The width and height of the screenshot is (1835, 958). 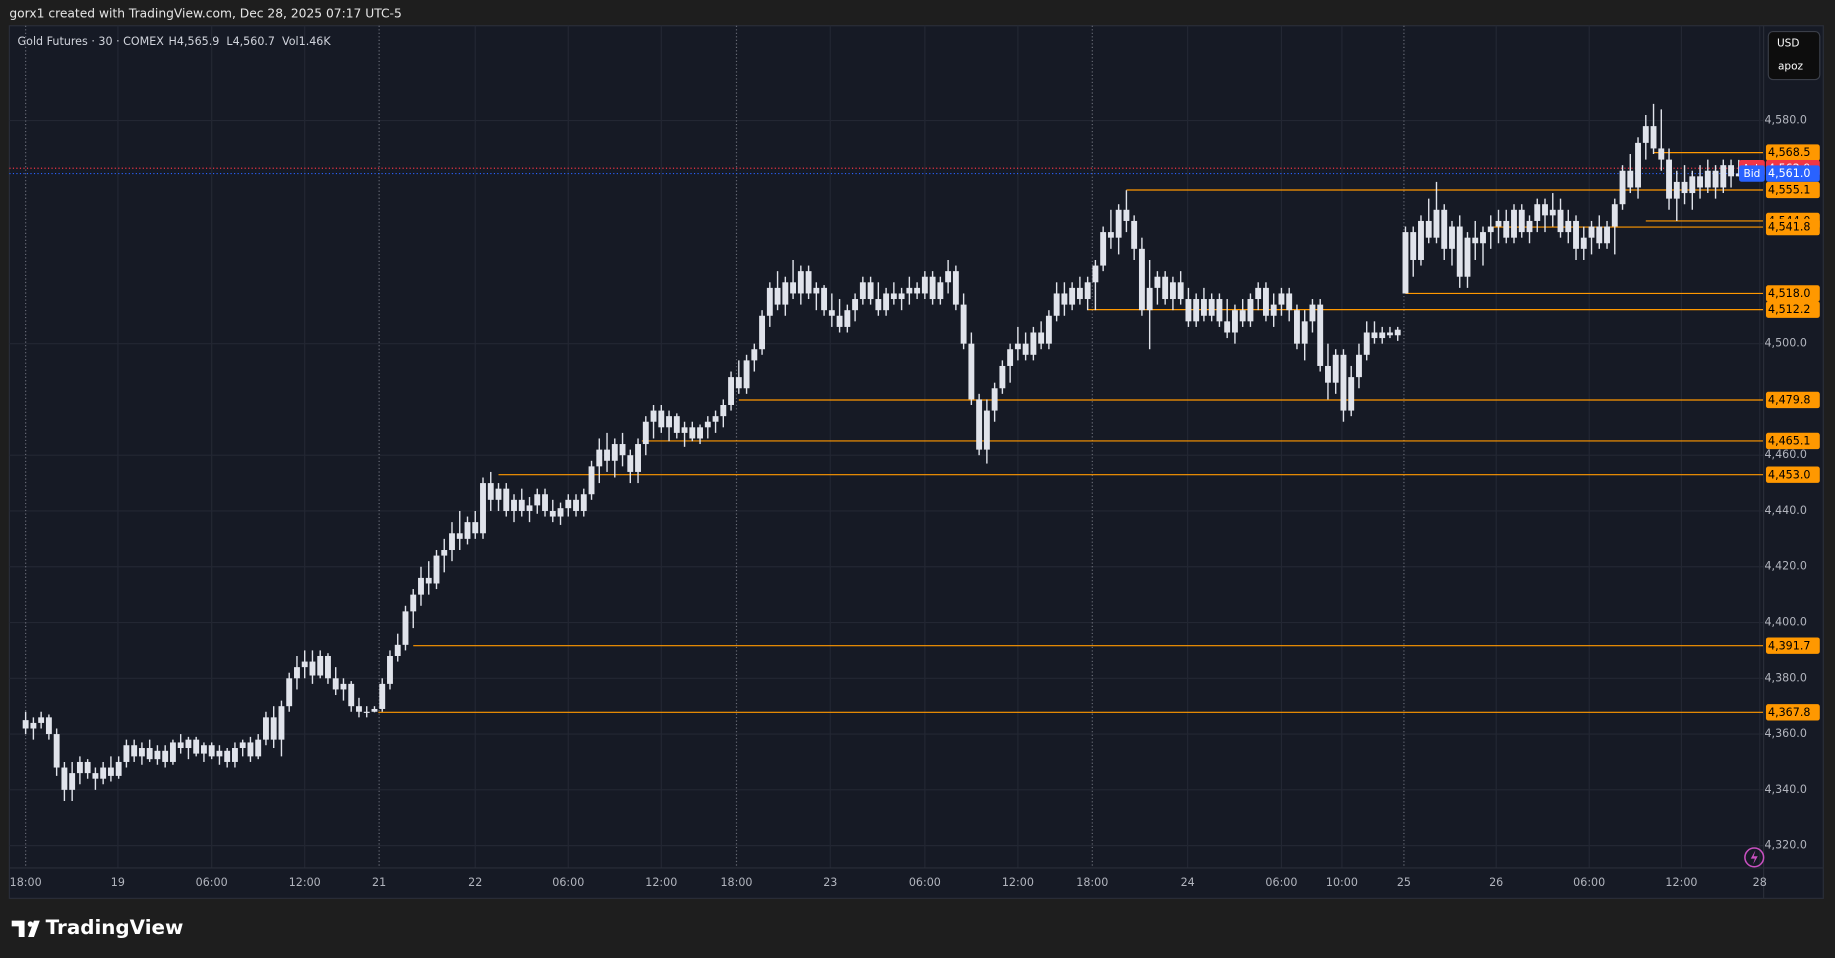 What do you see at coordinates (1018, 882) in the screenshot?
I see `x-tick-label: 12:00` at bounding box center [1018, 882].